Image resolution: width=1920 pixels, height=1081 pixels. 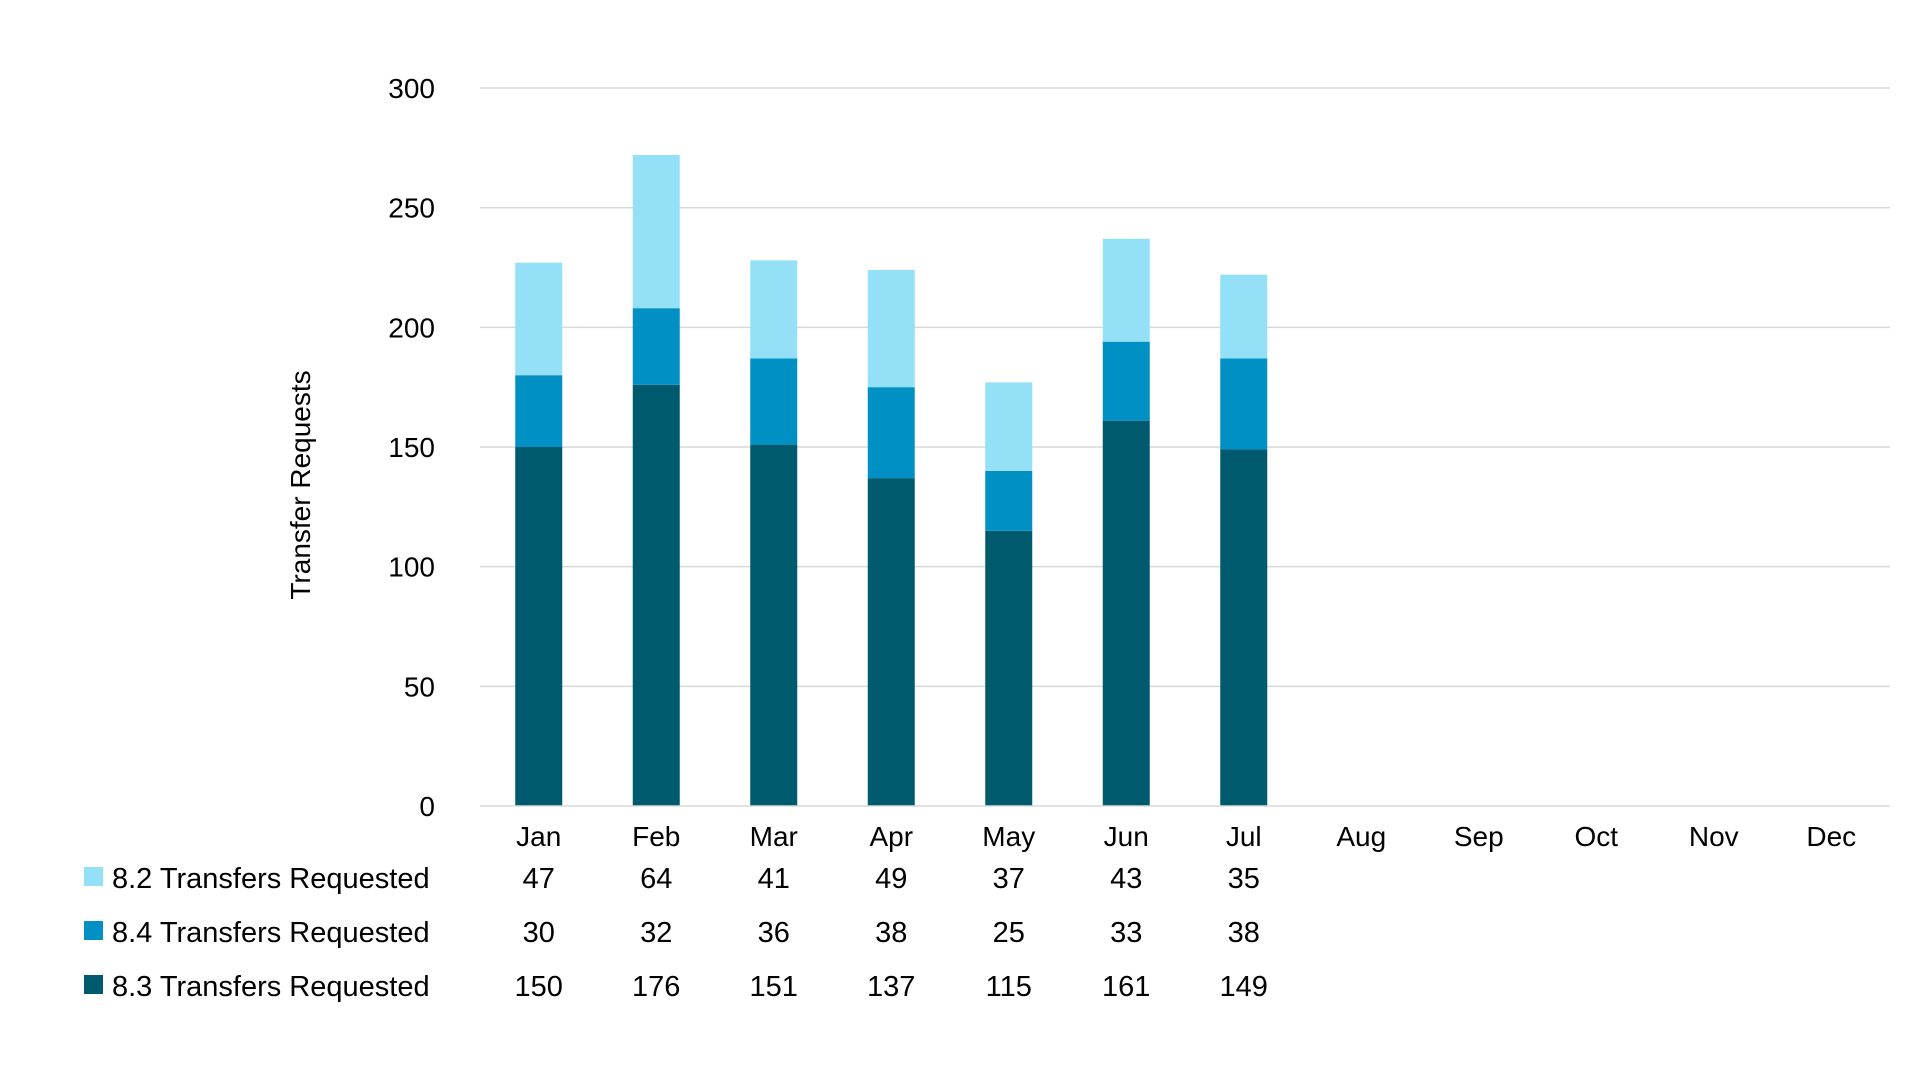 What do you see at coordinates (411, 567) in the screenshot?
I see `y-tick-label: 100` at bounding box center [411, 567].